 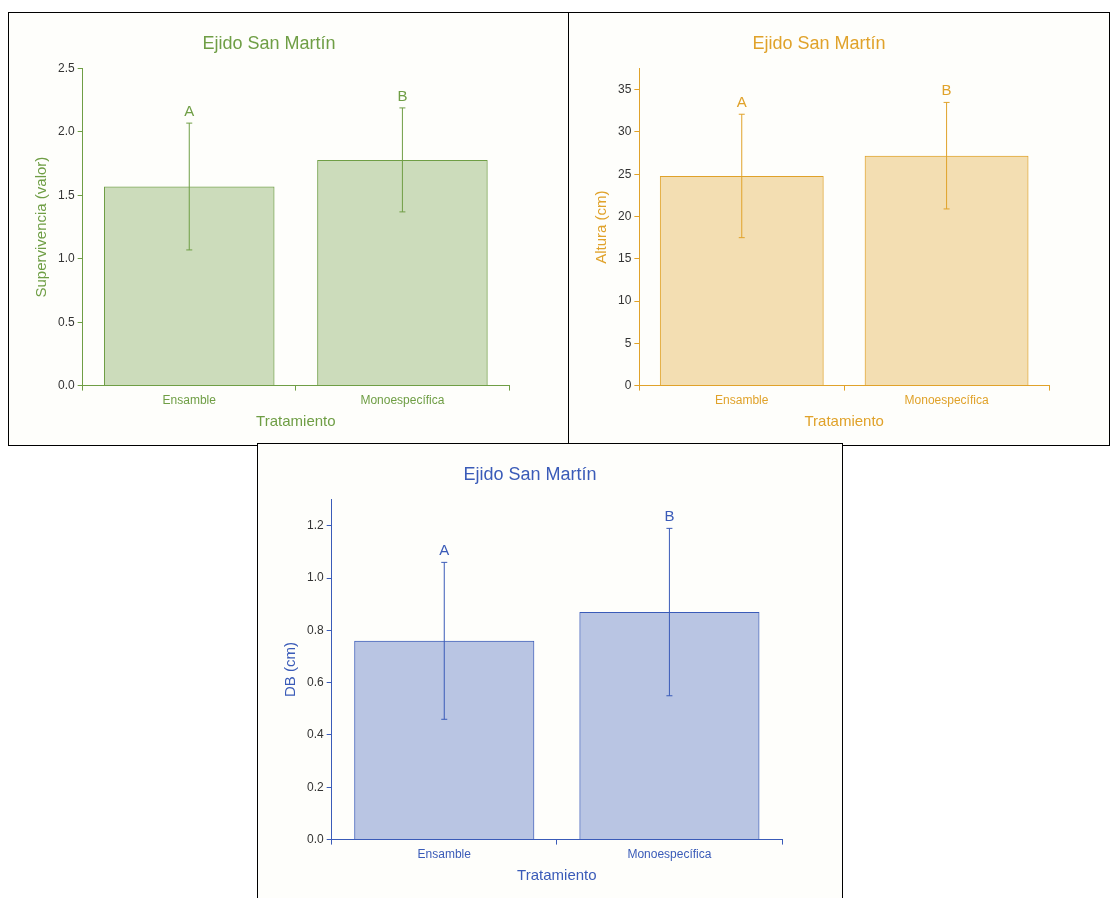 I want to click on y-tick-label: 2.0, so click(x=66, y=131).